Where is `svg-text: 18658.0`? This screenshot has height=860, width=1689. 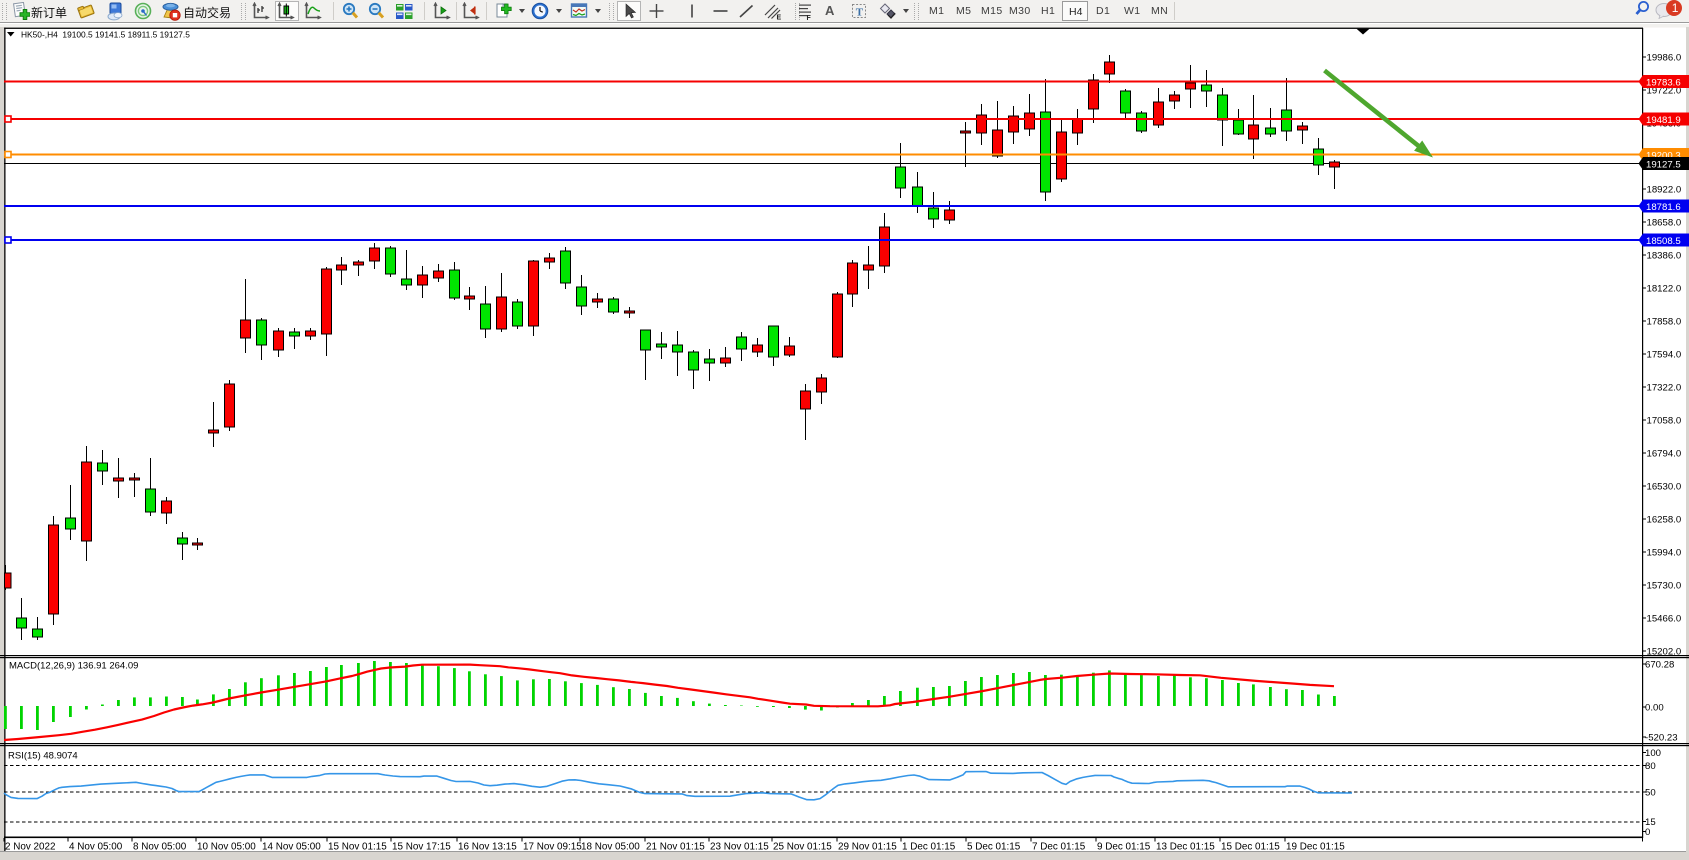
svg-text: 18658.0 is located at coordinates (1664, 222).